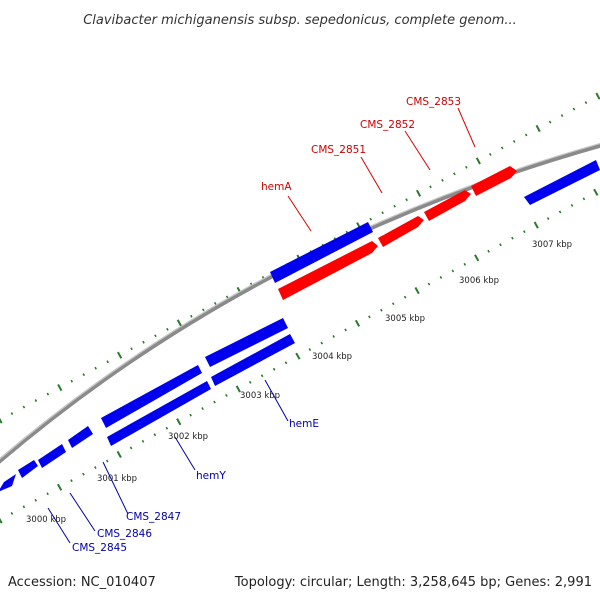  Describe the element at coordinates (117, 479) in the screenshot. I see `tick-label: 3001 kbp` at that location.